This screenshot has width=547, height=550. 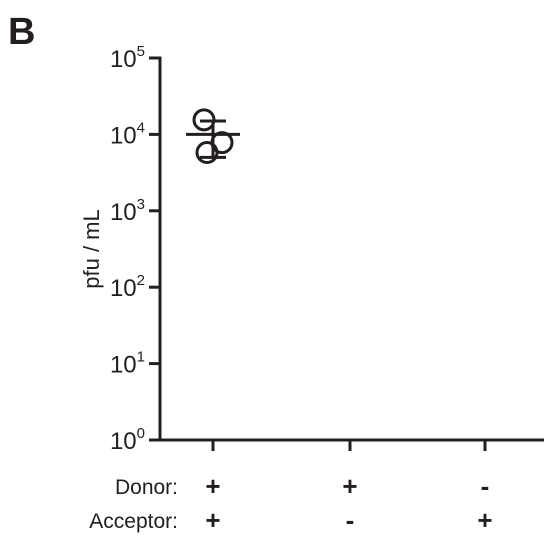 I want to click on condition-symbol-1-2: +, so click(x=484, y=520).